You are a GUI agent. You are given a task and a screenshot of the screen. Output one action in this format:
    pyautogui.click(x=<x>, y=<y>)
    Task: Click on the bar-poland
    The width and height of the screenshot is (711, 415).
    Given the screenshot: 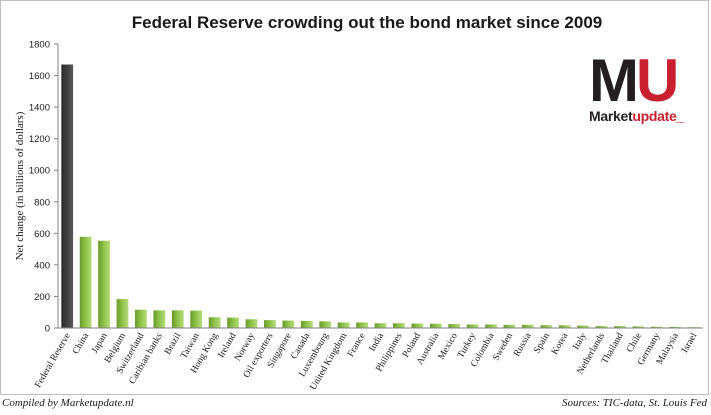 What is the action you would take?
    pyautogui.click(x=417, y=325)
    